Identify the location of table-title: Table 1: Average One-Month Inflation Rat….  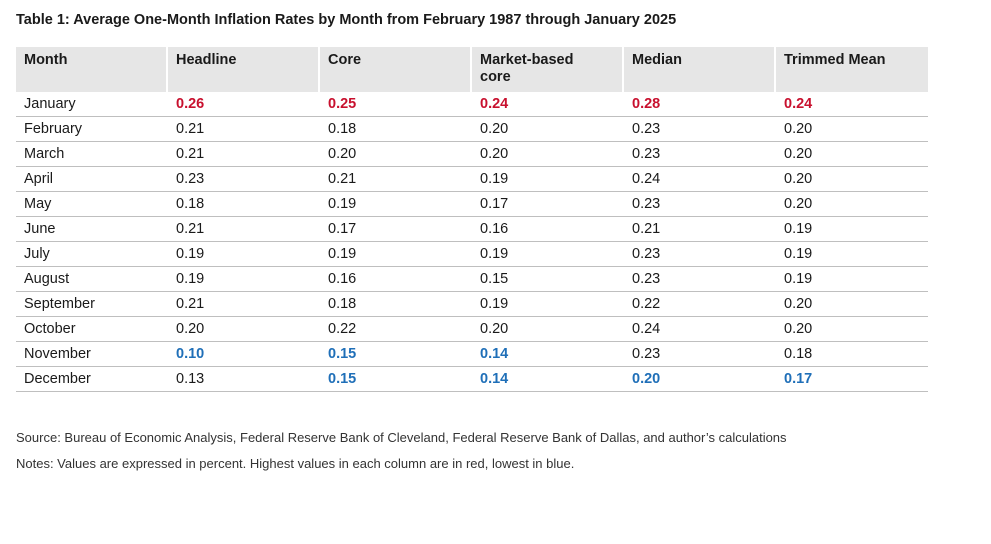
(346, 20).